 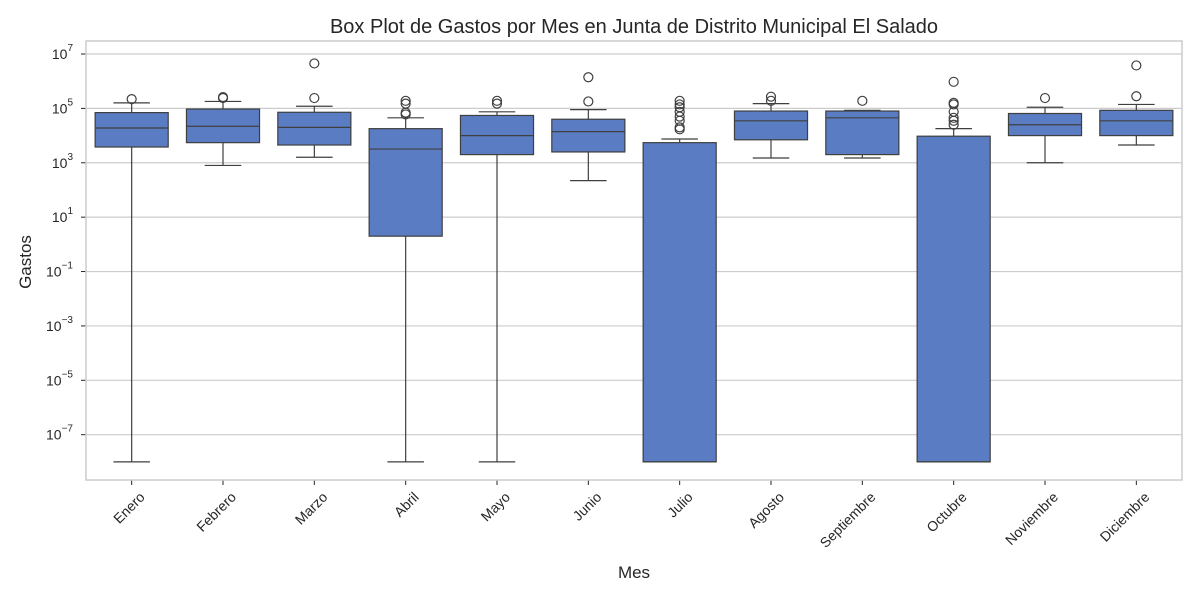 What do you see at coordinates (848, 520) in the screenshot?
I see `x-tick-label: Septiembre` at bounding box center [848, 520].